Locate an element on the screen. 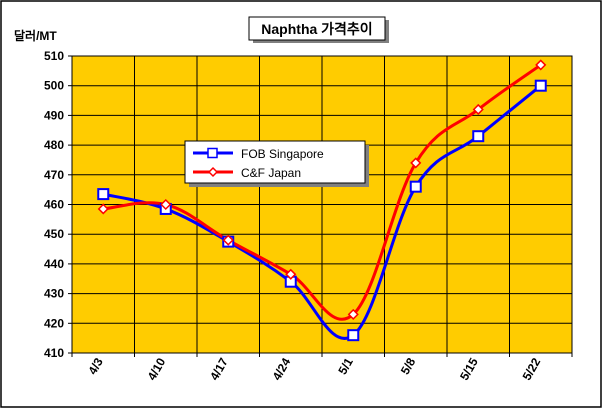  y-tick-label: 450 is located at coordinates (54, 234).